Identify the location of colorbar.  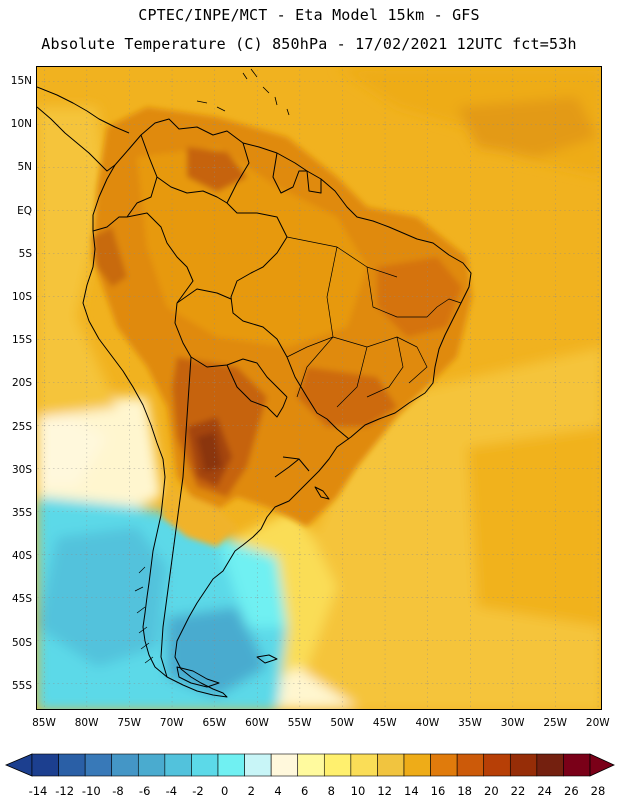
(309, 765).